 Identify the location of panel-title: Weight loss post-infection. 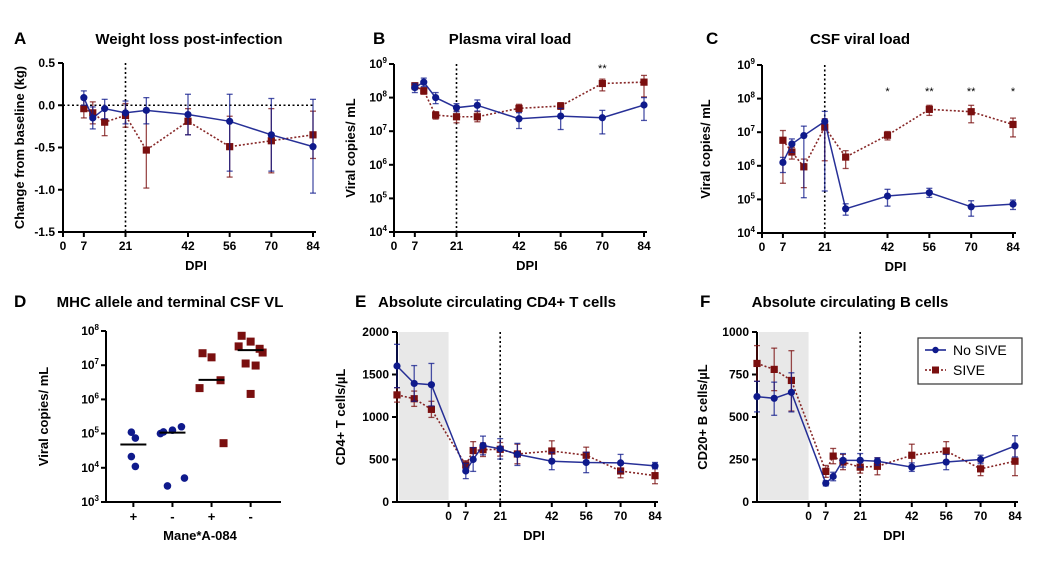
(188, 39).